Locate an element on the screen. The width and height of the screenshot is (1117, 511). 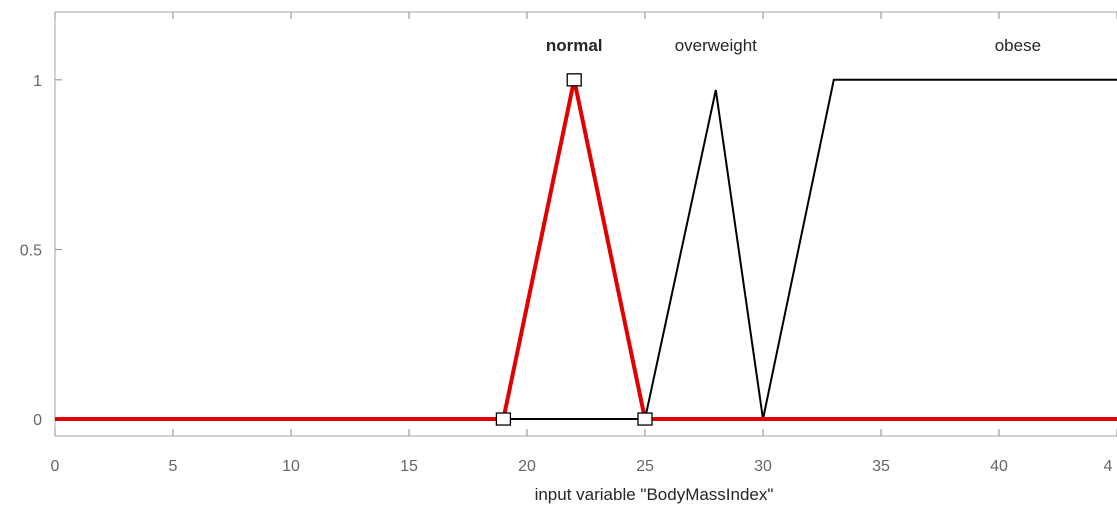
x-tick-label: 25 is located at coordinates (645, 466).